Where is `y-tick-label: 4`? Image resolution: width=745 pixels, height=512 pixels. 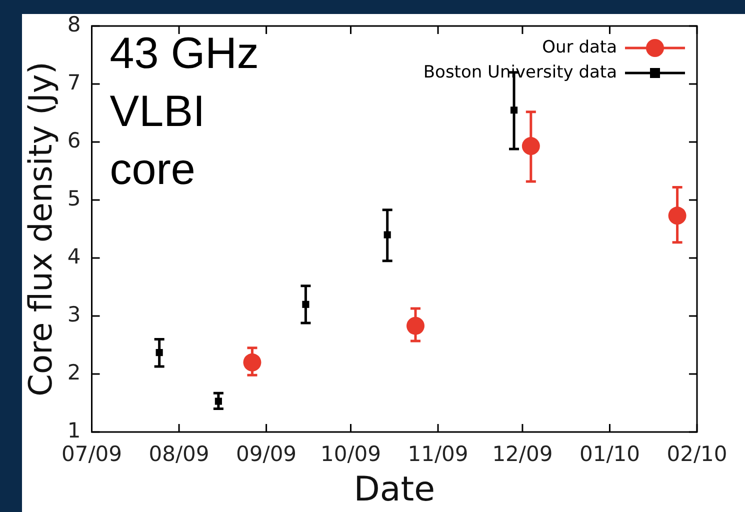 y-tick-label: 4 is located at coordinates (74, 256).